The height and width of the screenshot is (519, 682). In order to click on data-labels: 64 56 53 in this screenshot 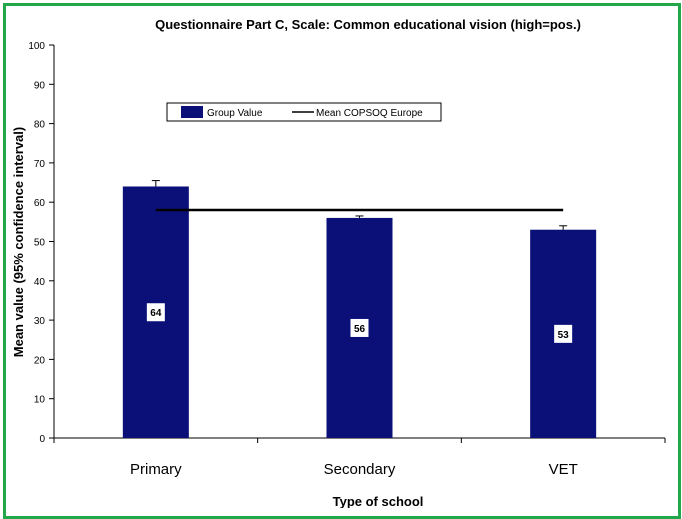, I will do `click(359, 323)`.